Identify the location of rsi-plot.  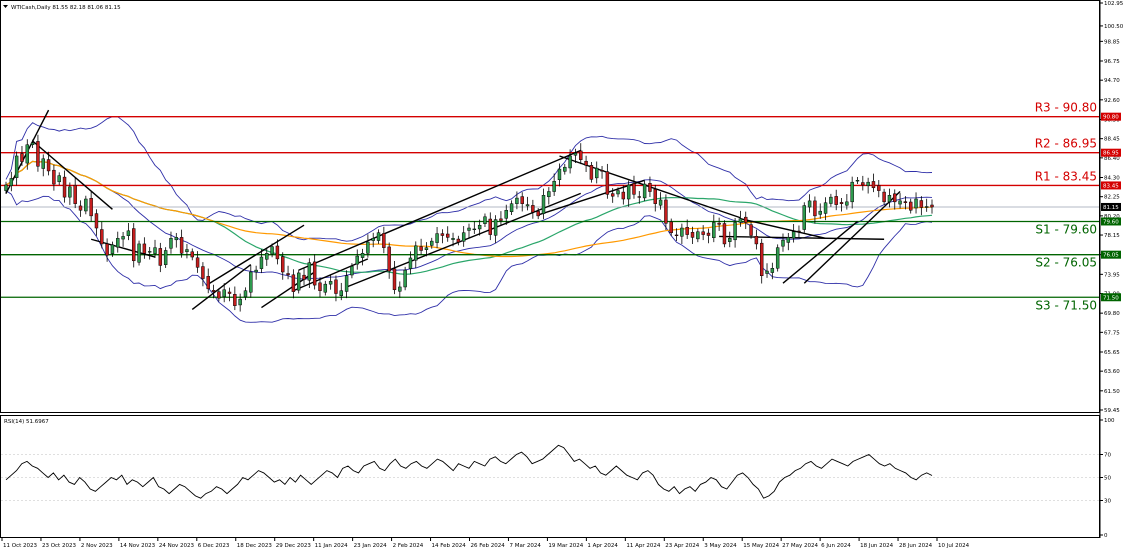
(469, 471).